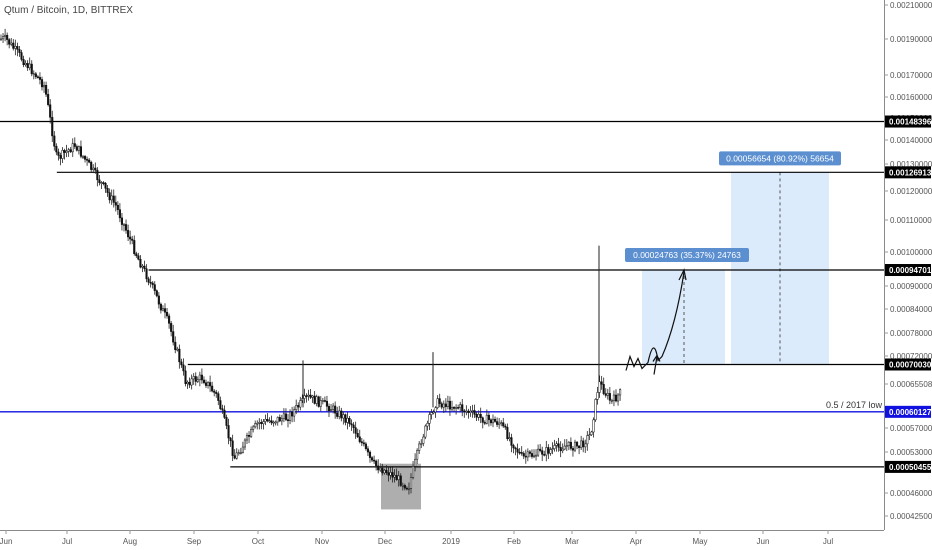  What do you see at coordinates (910, 172) in the screenshot?
I see `level-tag-label: 0.00126913` at bounding box center [910, 172].